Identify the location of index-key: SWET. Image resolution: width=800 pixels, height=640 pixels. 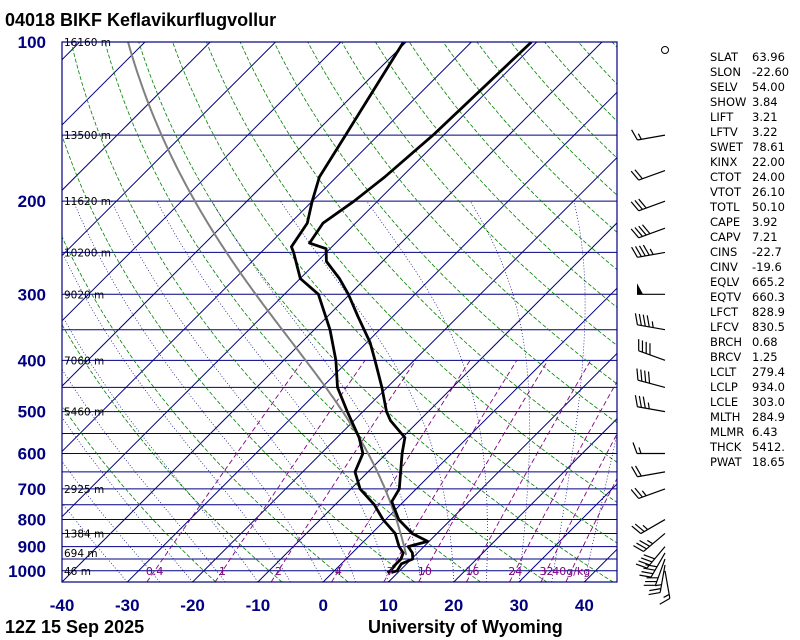
(726, 147).